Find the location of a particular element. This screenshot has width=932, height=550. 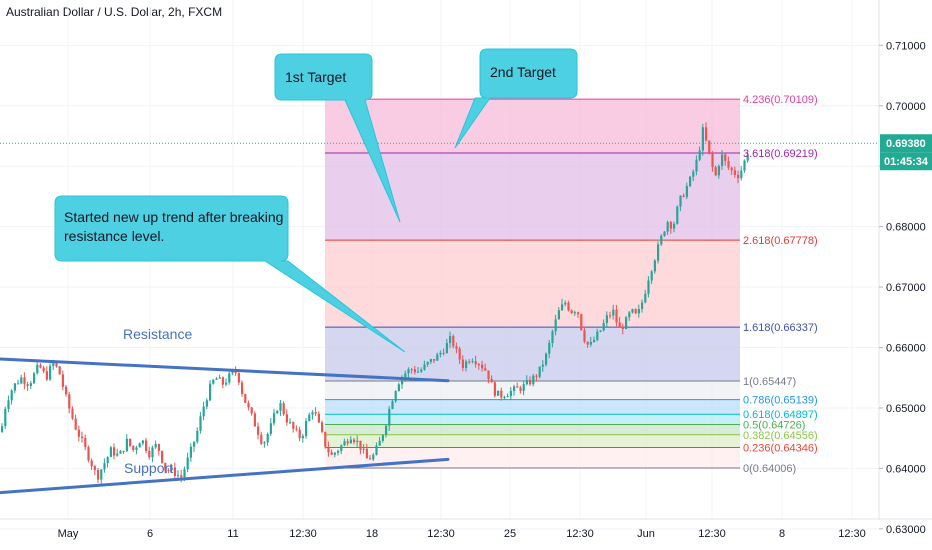

trendlines: Resistance Support is located at coordinates (225, 410).